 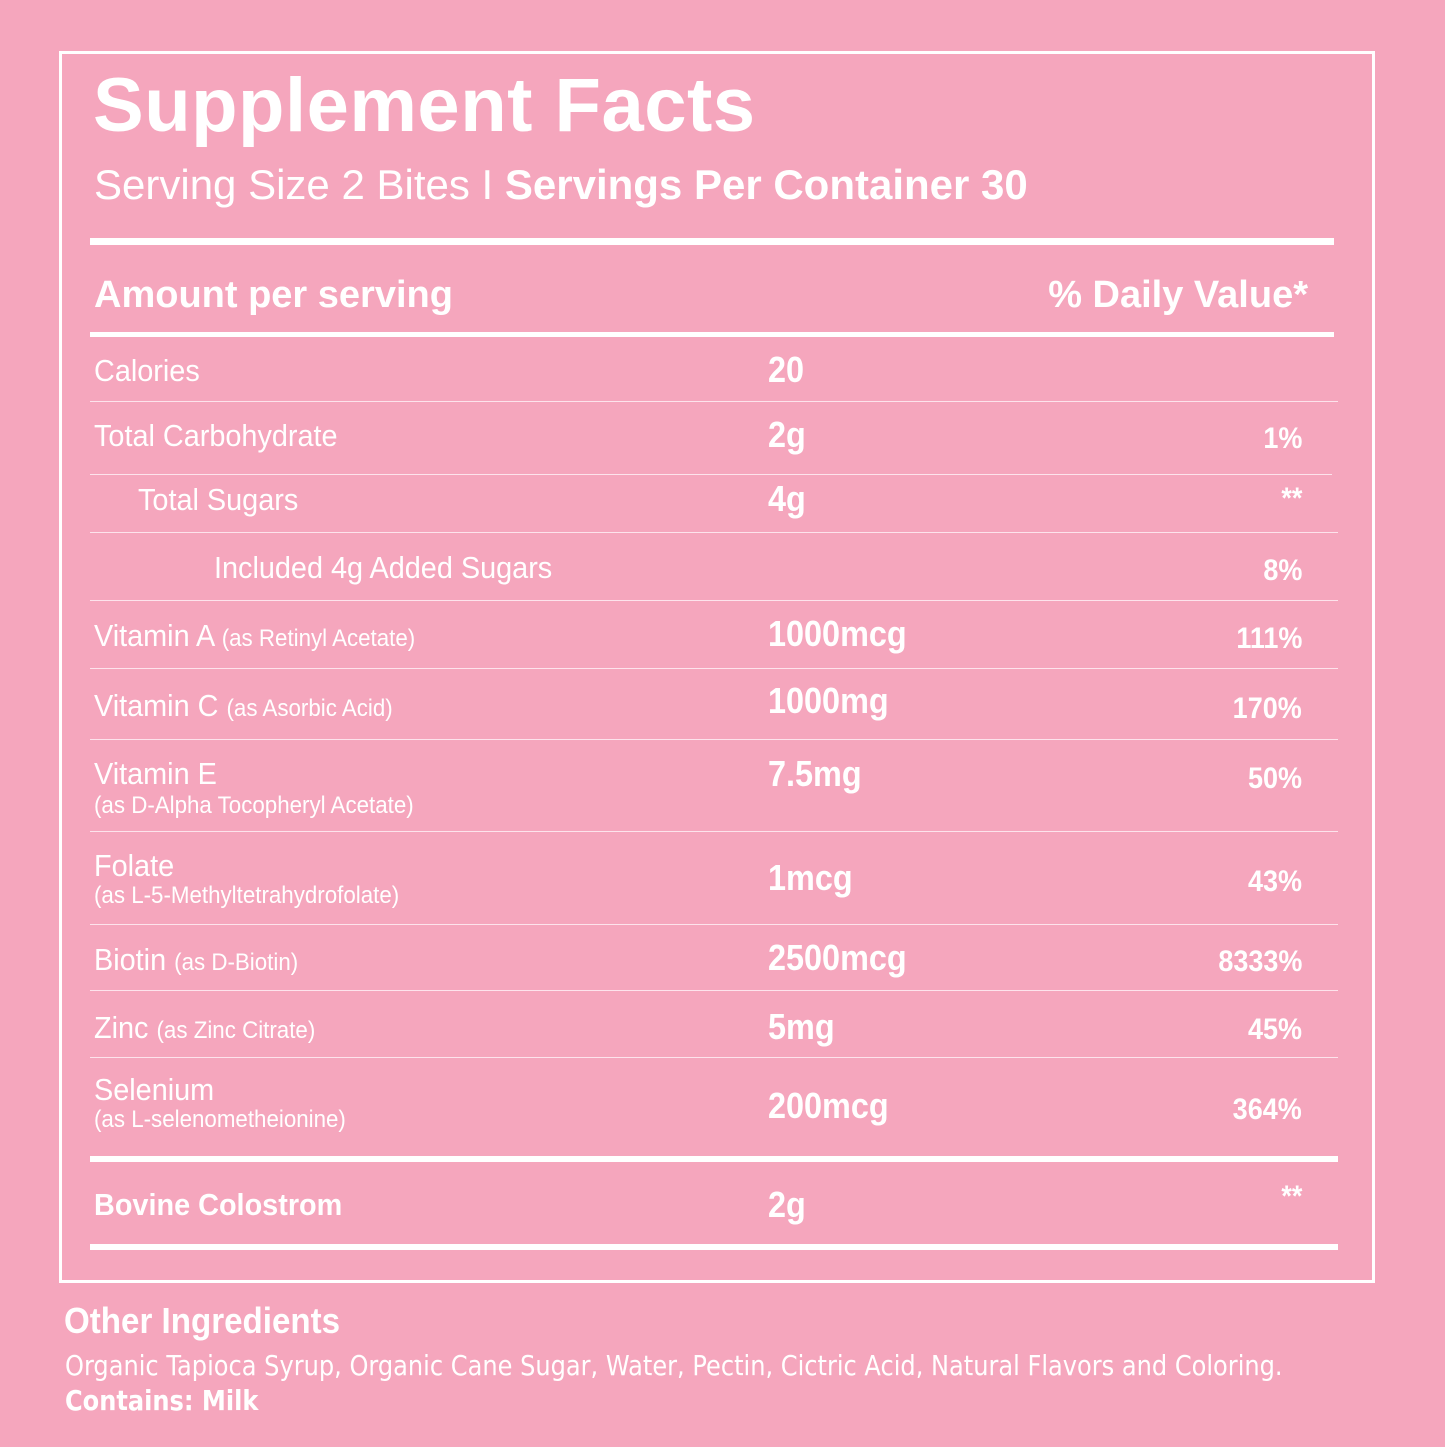 What do you see at coordinates (828, 1105) in the screenshot?
I see `row-amount-selenium: 200mcg` at bounding box center [828, 1105].